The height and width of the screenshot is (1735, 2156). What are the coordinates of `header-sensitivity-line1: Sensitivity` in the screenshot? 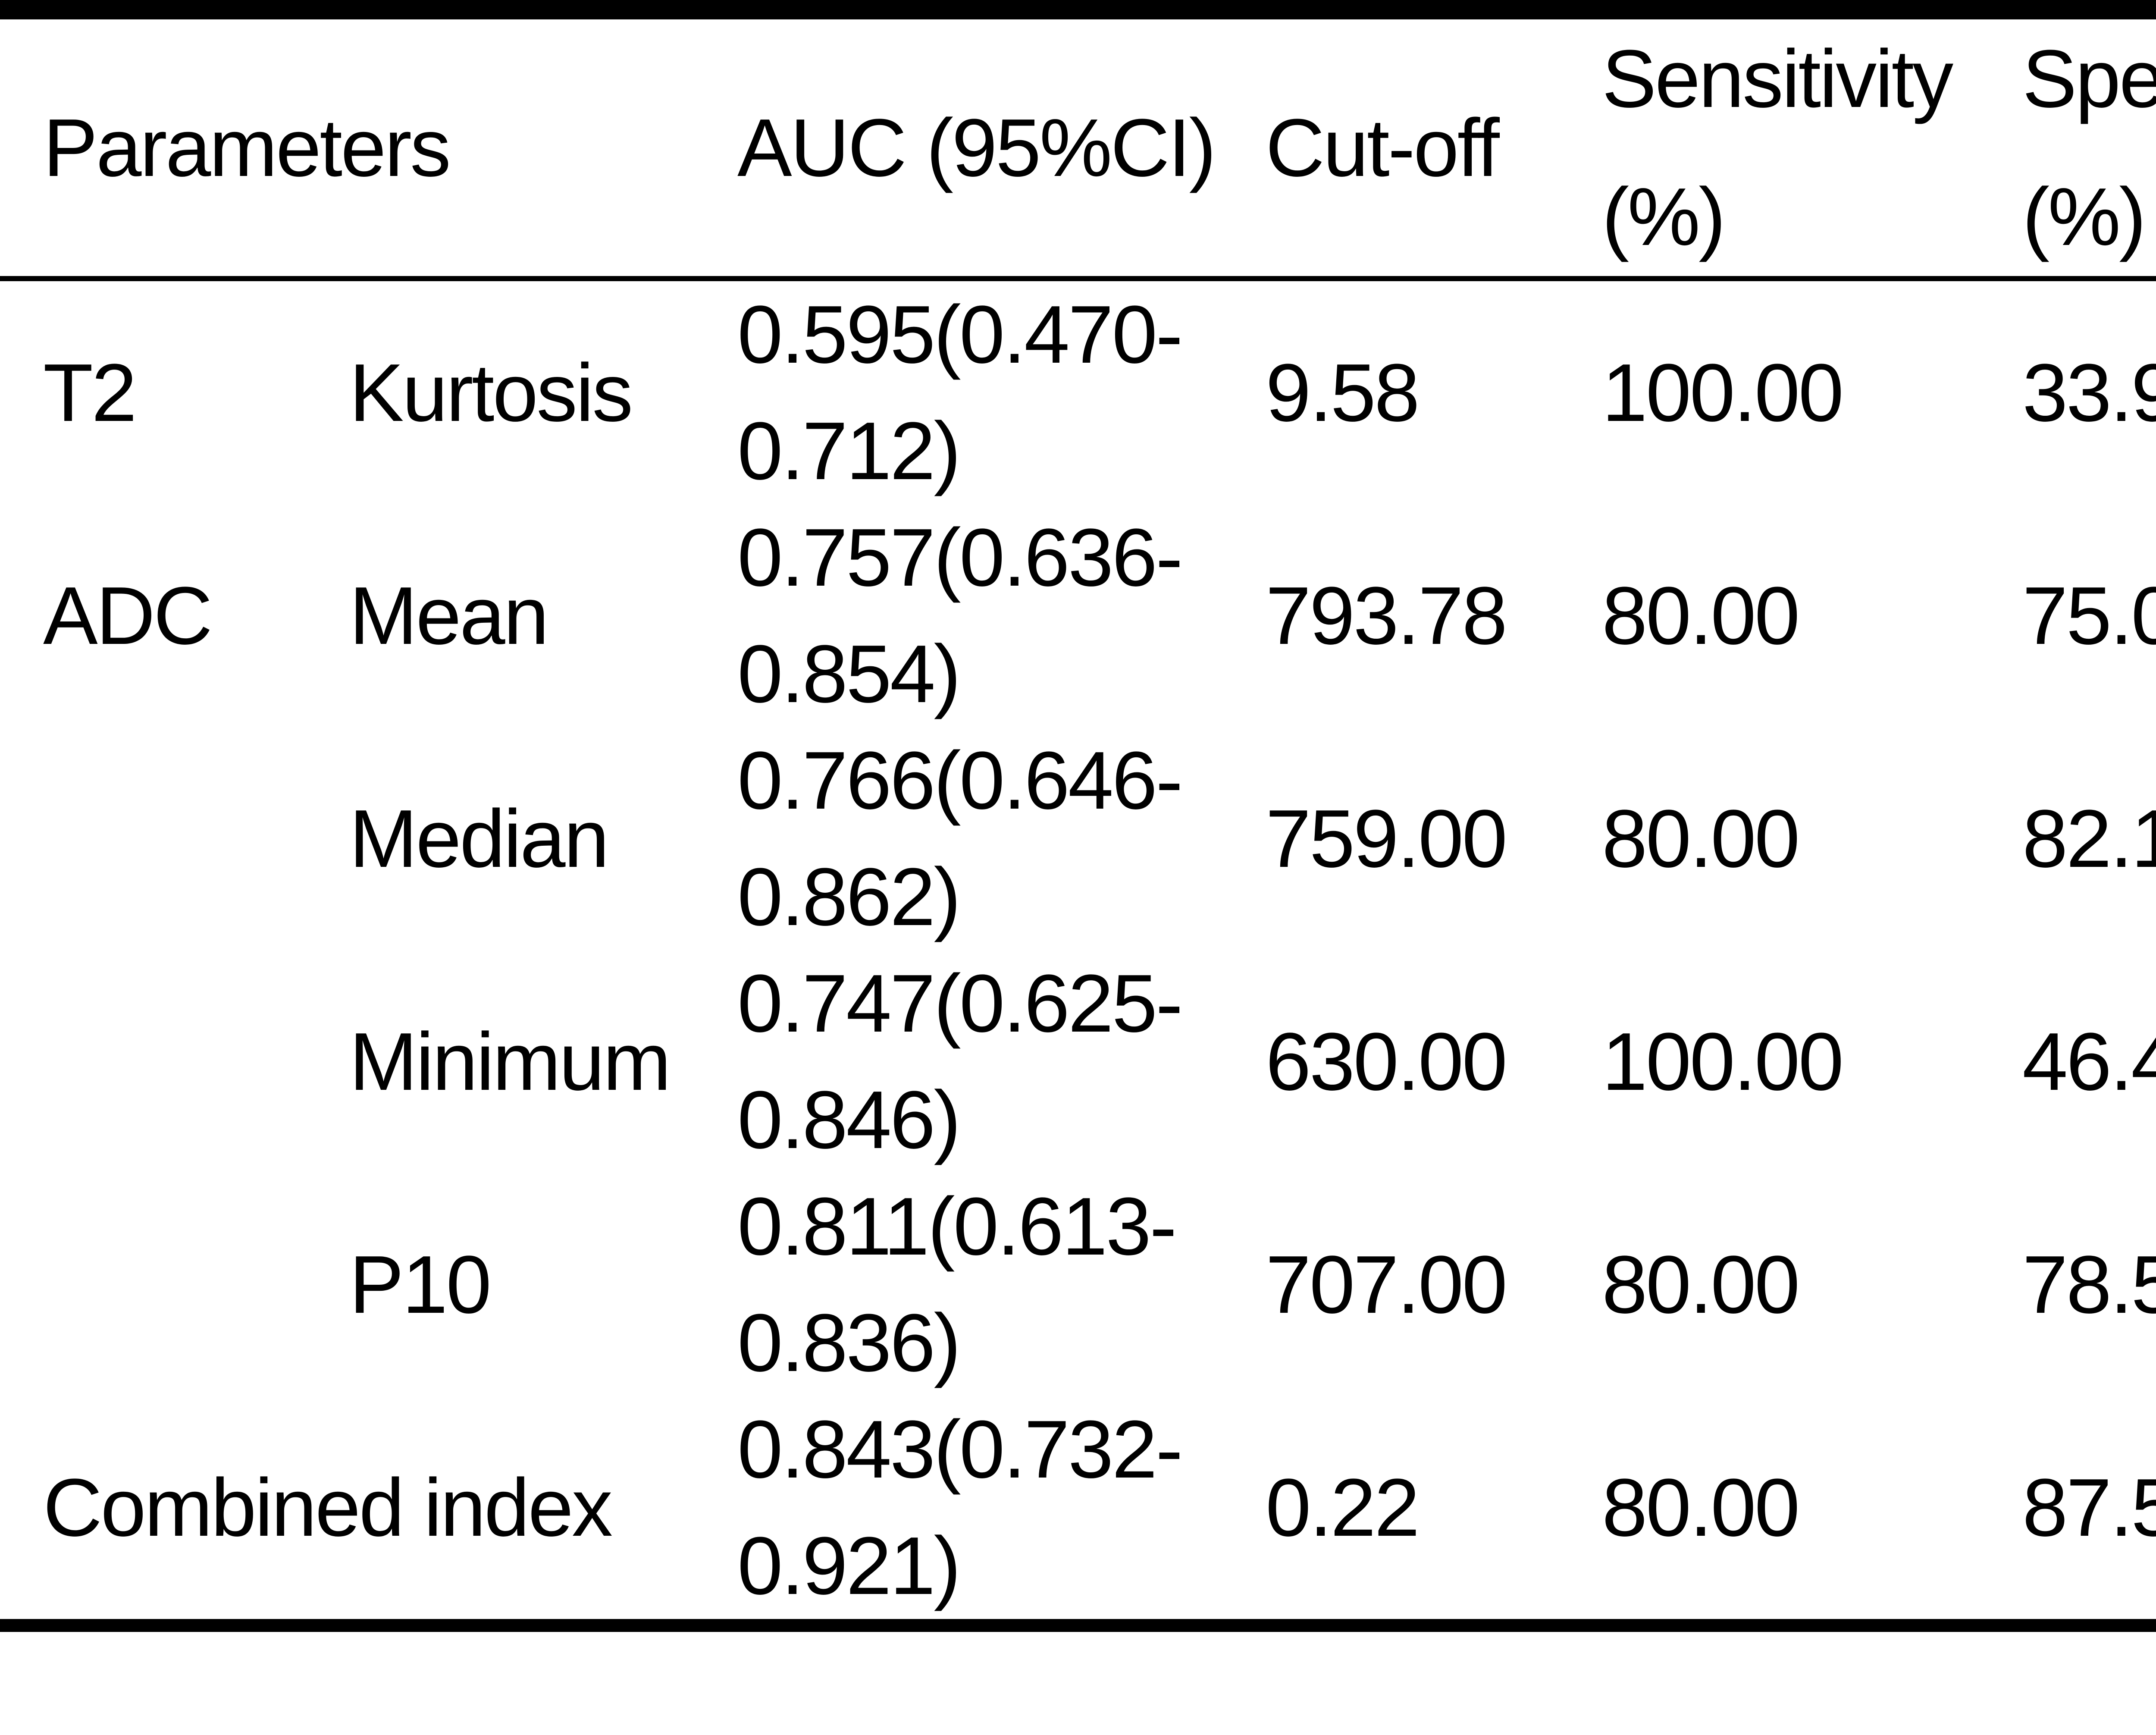 It's located at (1777, 79).